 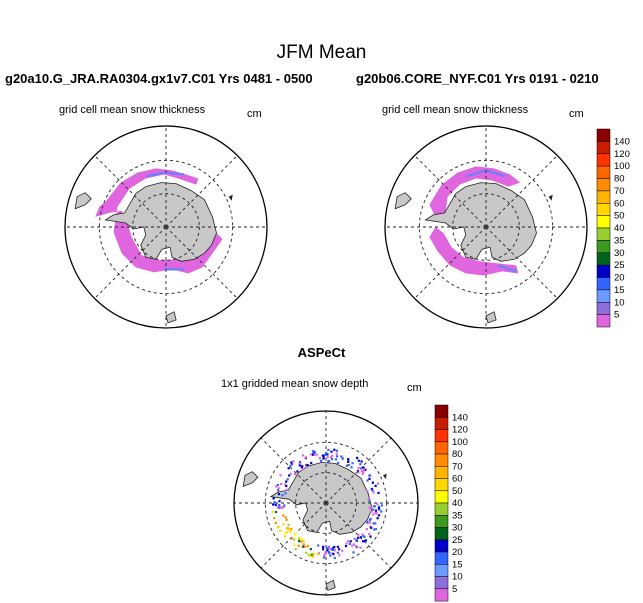 I want to click on colorbar-top-label: 140, so click(x=622, y=141).